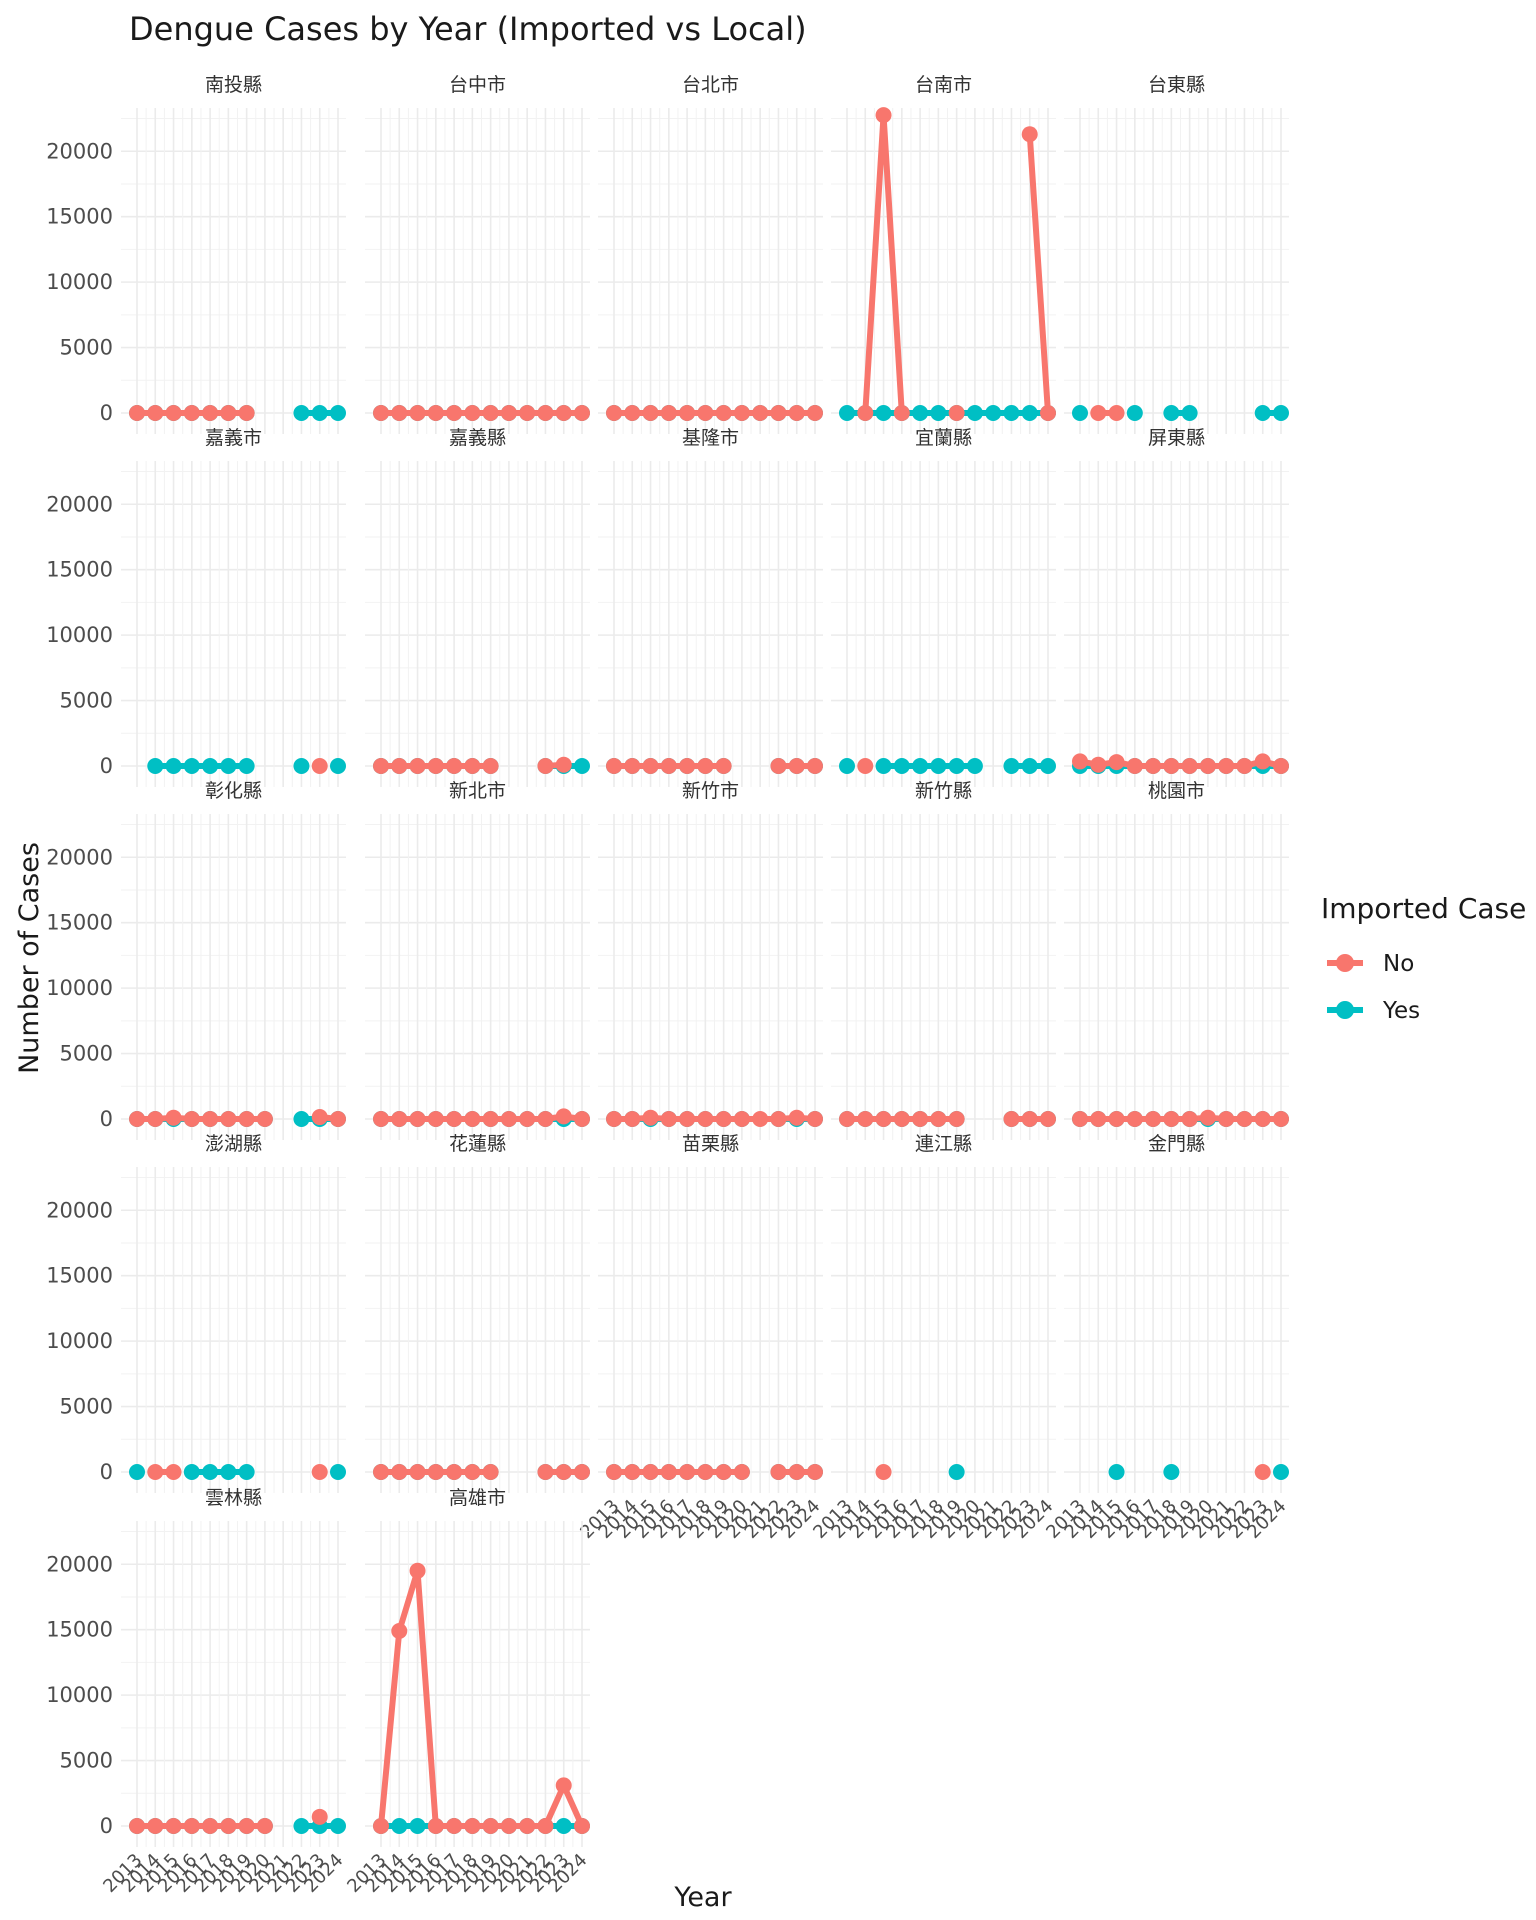  Describe the element at coordinates (79, 1564) in the screenshot. I see `y-tick-label: 20000` at that location.